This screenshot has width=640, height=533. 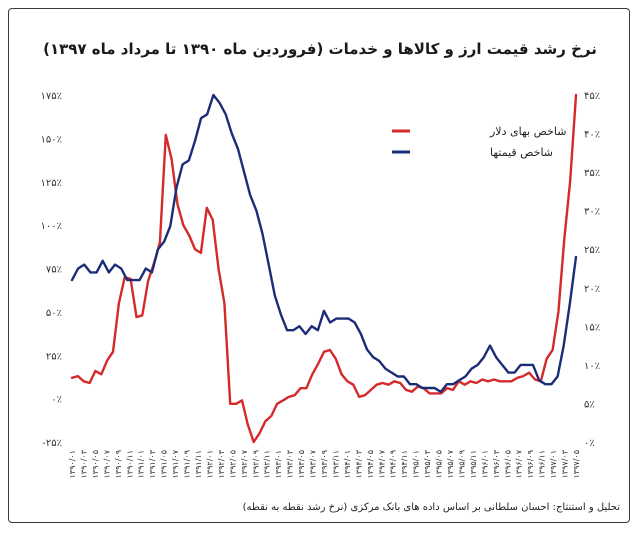 I want to click on left-axis: -۲۵٪ ۰٪ ۲۵٪ ۵۰٪ ۷۵٪ ۱۰۰٪ ۱۲۵٪ ۱۵۰٪ ۱۷۵٪, so click(x=51, y=270).